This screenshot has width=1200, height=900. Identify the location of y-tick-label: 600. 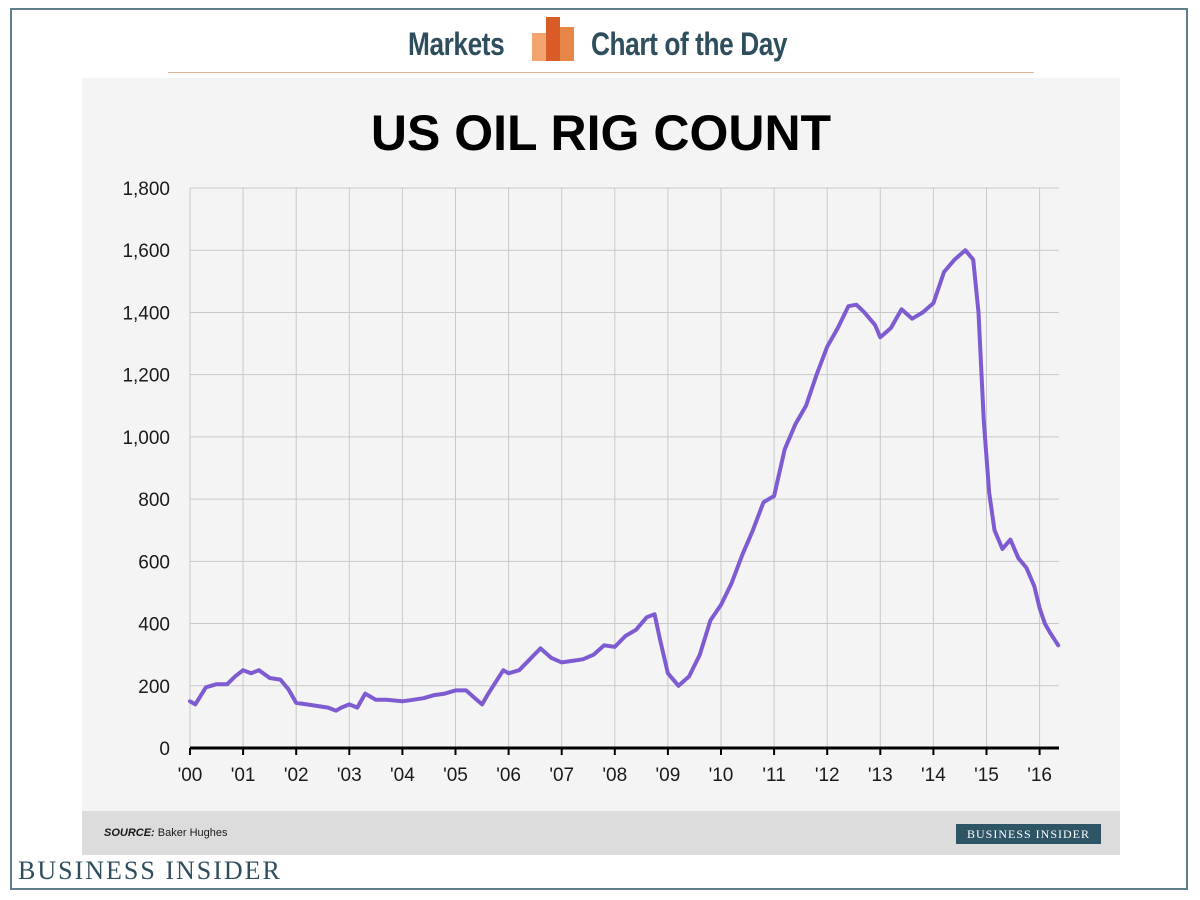
(154, 562).